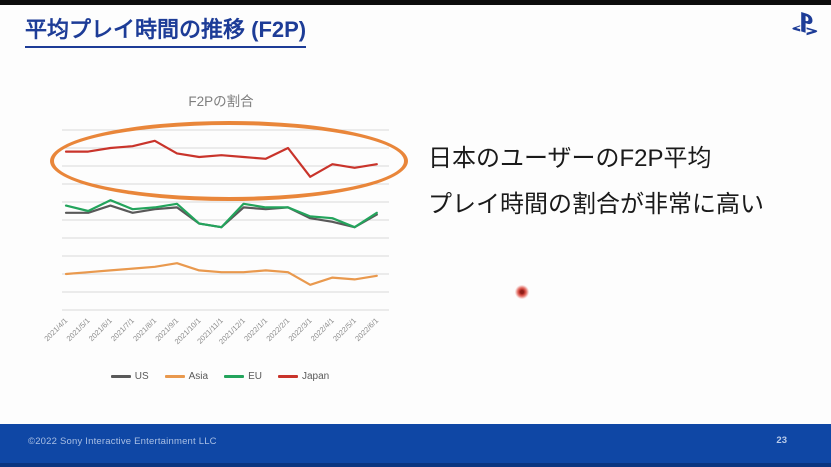 Image resolution: width=831 pixels, height=467 pixels. What do you see at coordinates (221, 274) in the screenshot?
I see `series-line-asia` at bounding box center [221, 274].